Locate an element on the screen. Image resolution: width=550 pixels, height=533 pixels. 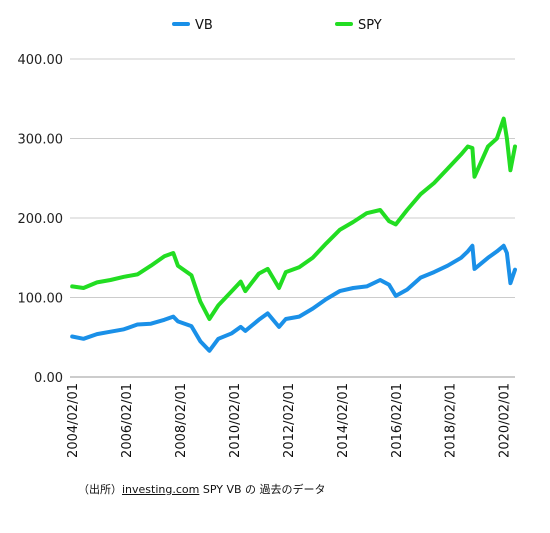
source-note: （出所）investing.com SPY VB の 過去のデータ is located at coordinates (202, 489).